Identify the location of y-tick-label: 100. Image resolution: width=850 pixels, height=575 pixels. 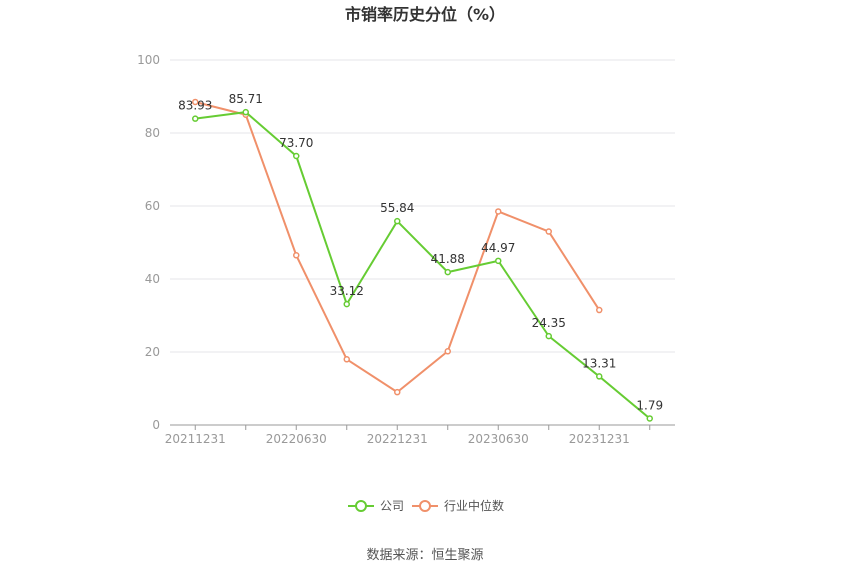
(148, 60).